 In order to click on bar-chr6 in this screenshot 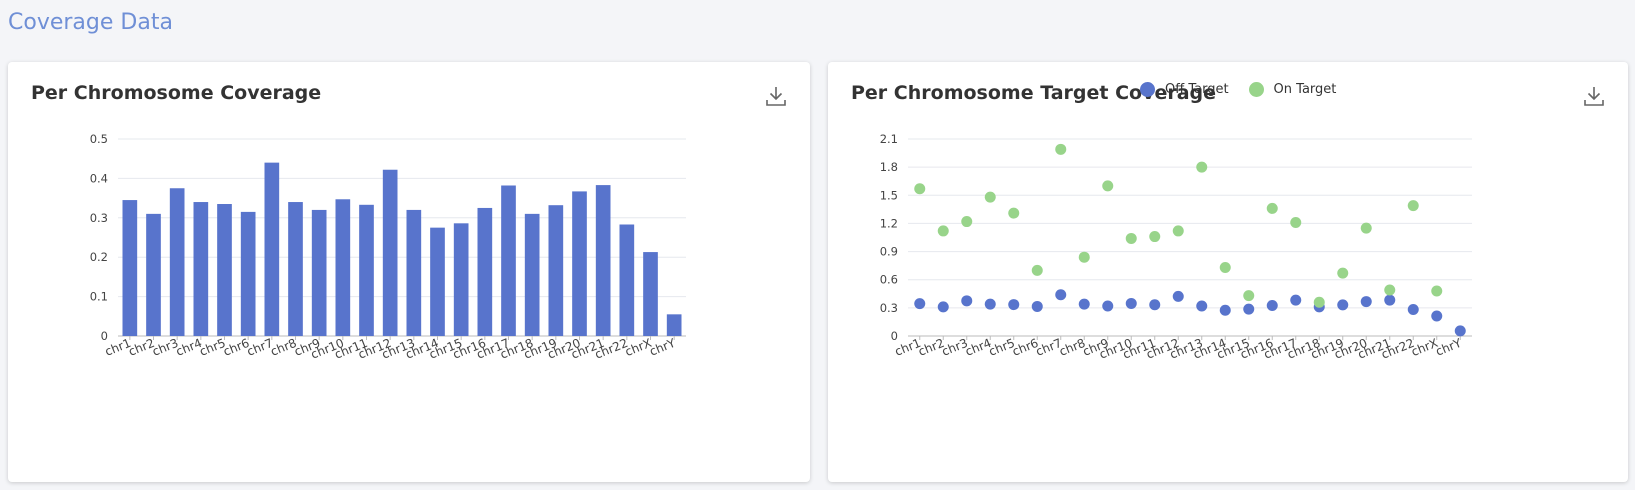, I will do `click(248, 273)`.